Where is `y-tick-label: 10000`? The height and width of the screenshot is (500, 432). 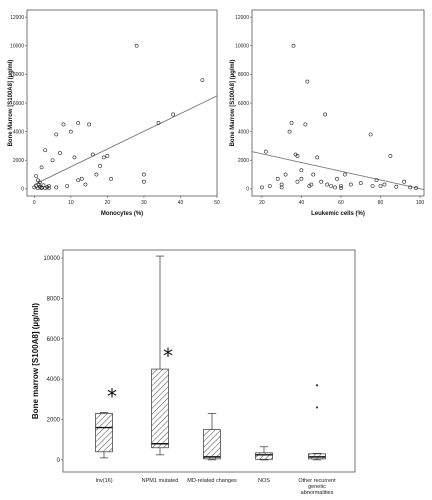 y-tick-label: 10000 is located at coordinates (51, 259).